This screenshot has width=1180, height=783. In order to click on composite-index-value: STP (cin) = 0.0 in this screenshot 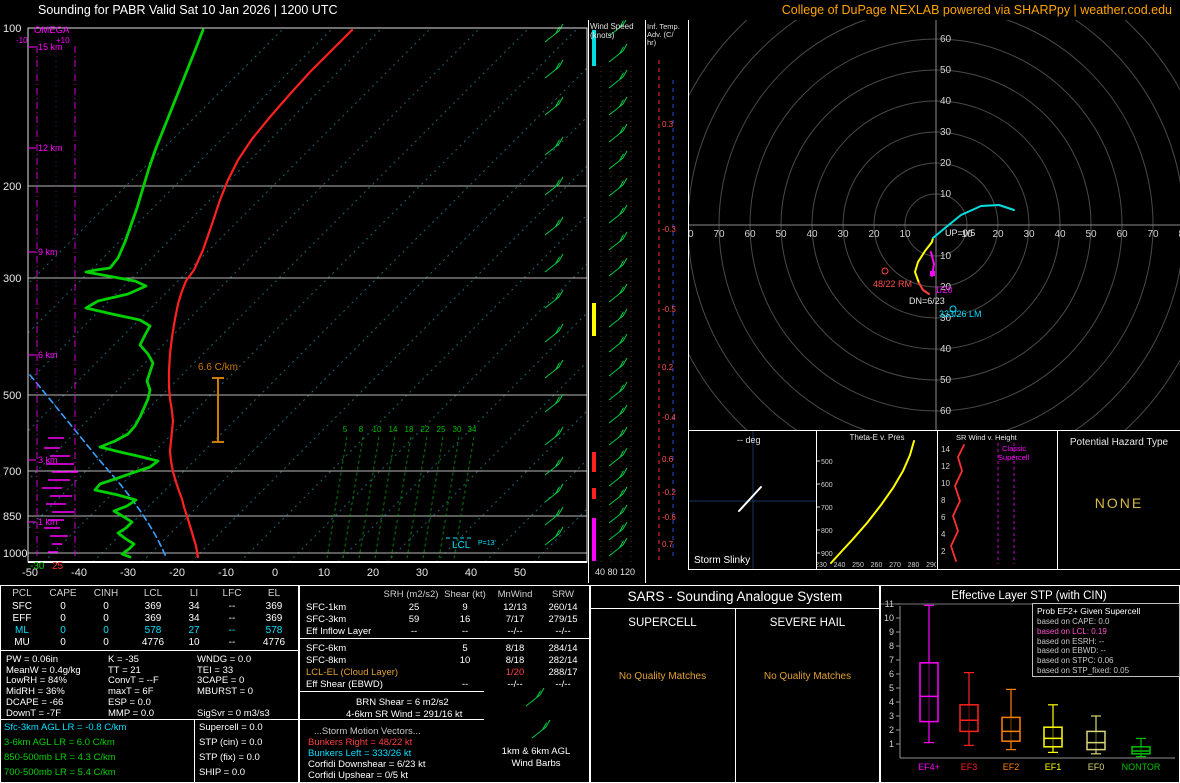, I will do `click(231, 742)`.